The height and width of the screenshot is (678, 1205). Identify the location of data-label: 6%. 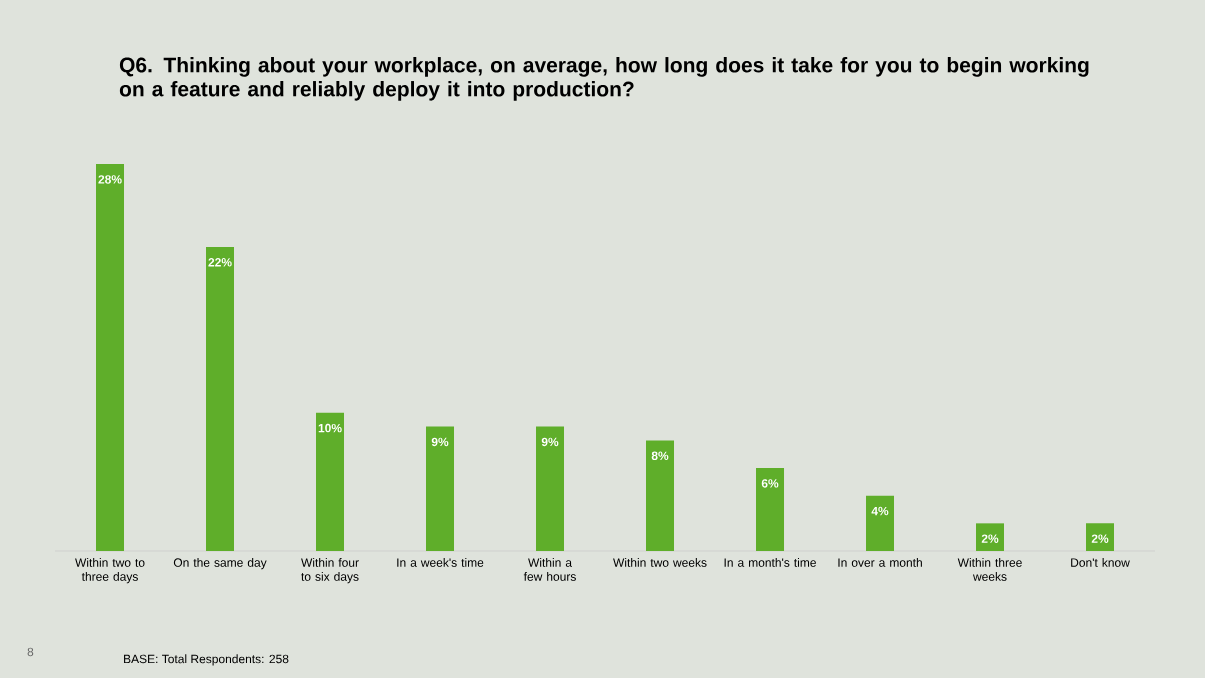
(770, 483).